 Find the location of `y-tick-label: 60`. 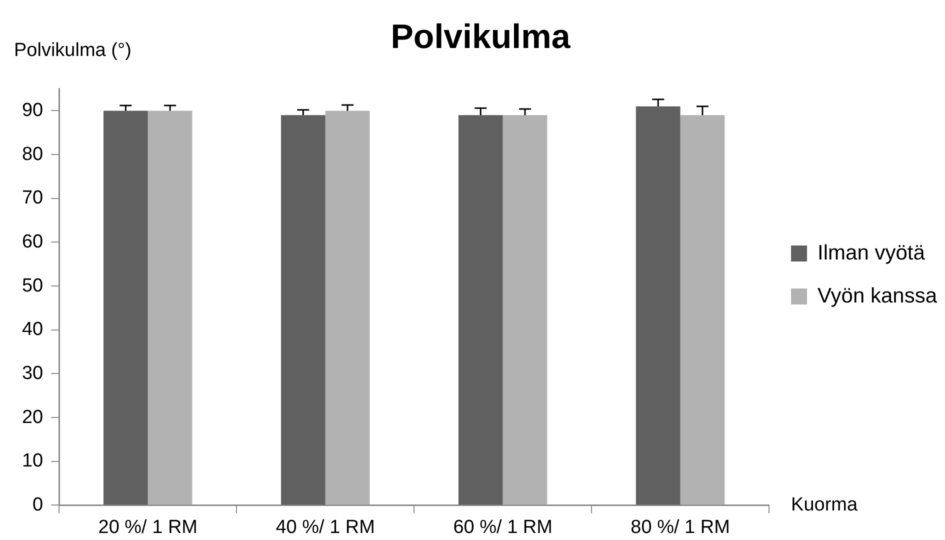

y-tick-label: 60 is located at coordinates (33, 241).